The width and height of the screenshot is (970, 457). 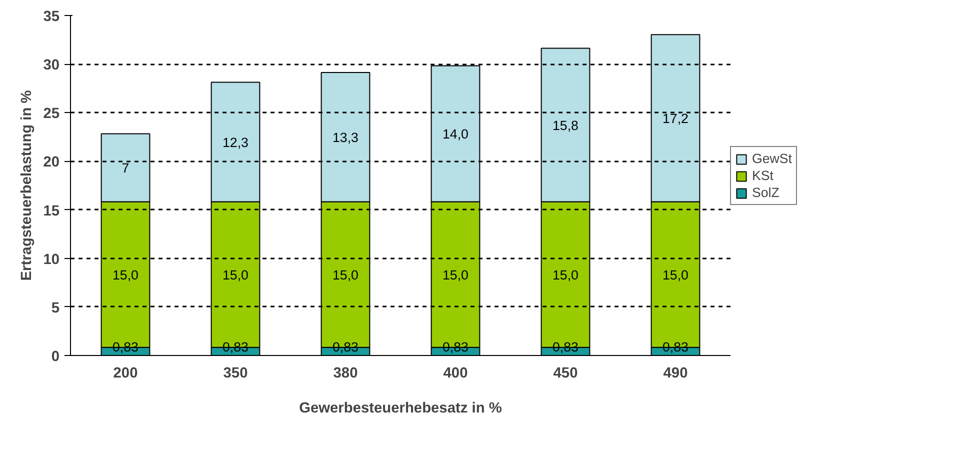 What do you see at coordinates (51, 17) in the screenshot?
I see `y-tick-label: 35` at bounding box center [51, 17].